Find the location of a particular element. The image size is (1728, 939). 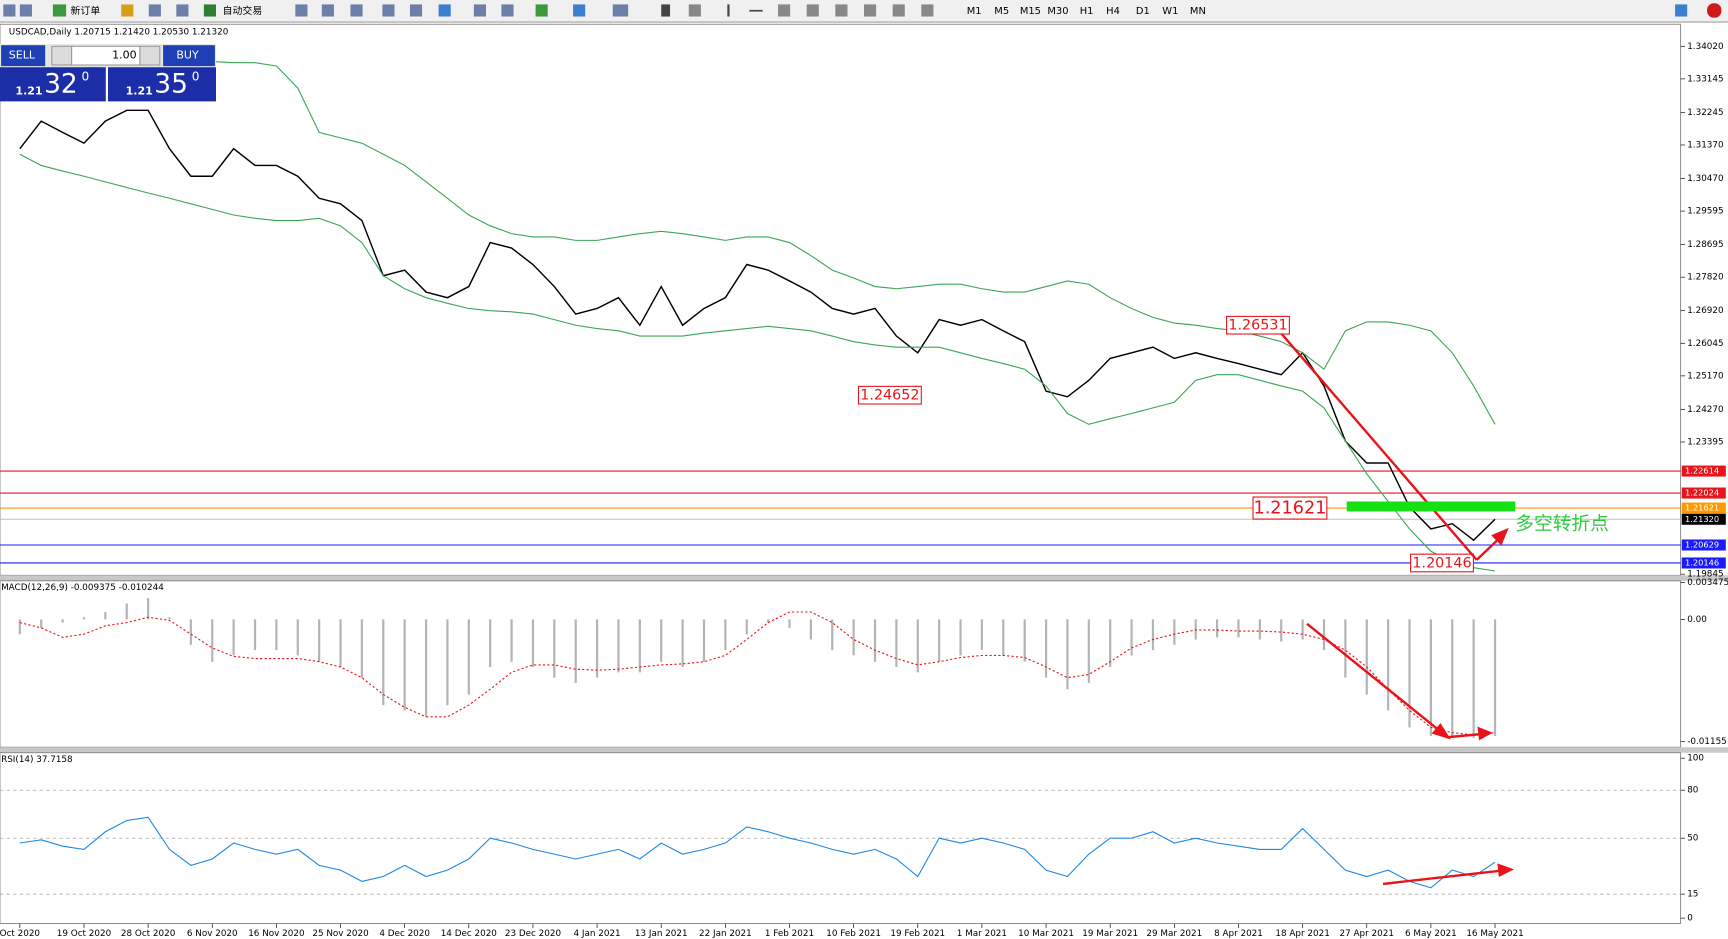

x-tick-label: 13 Jan 2021 is located at coordinates (661, 934).